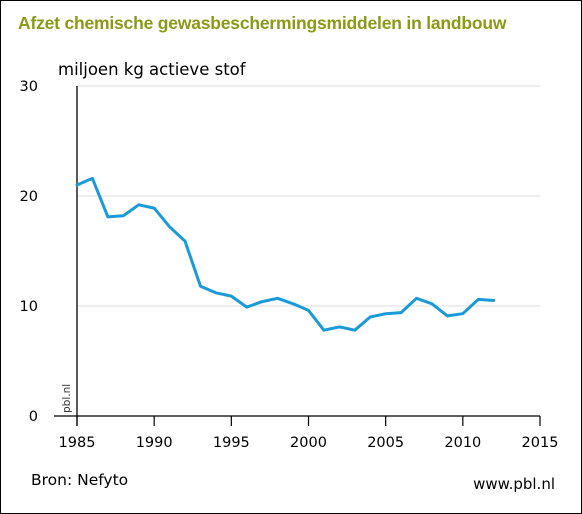  I want to click on data-point-1986, so click(92, 178).